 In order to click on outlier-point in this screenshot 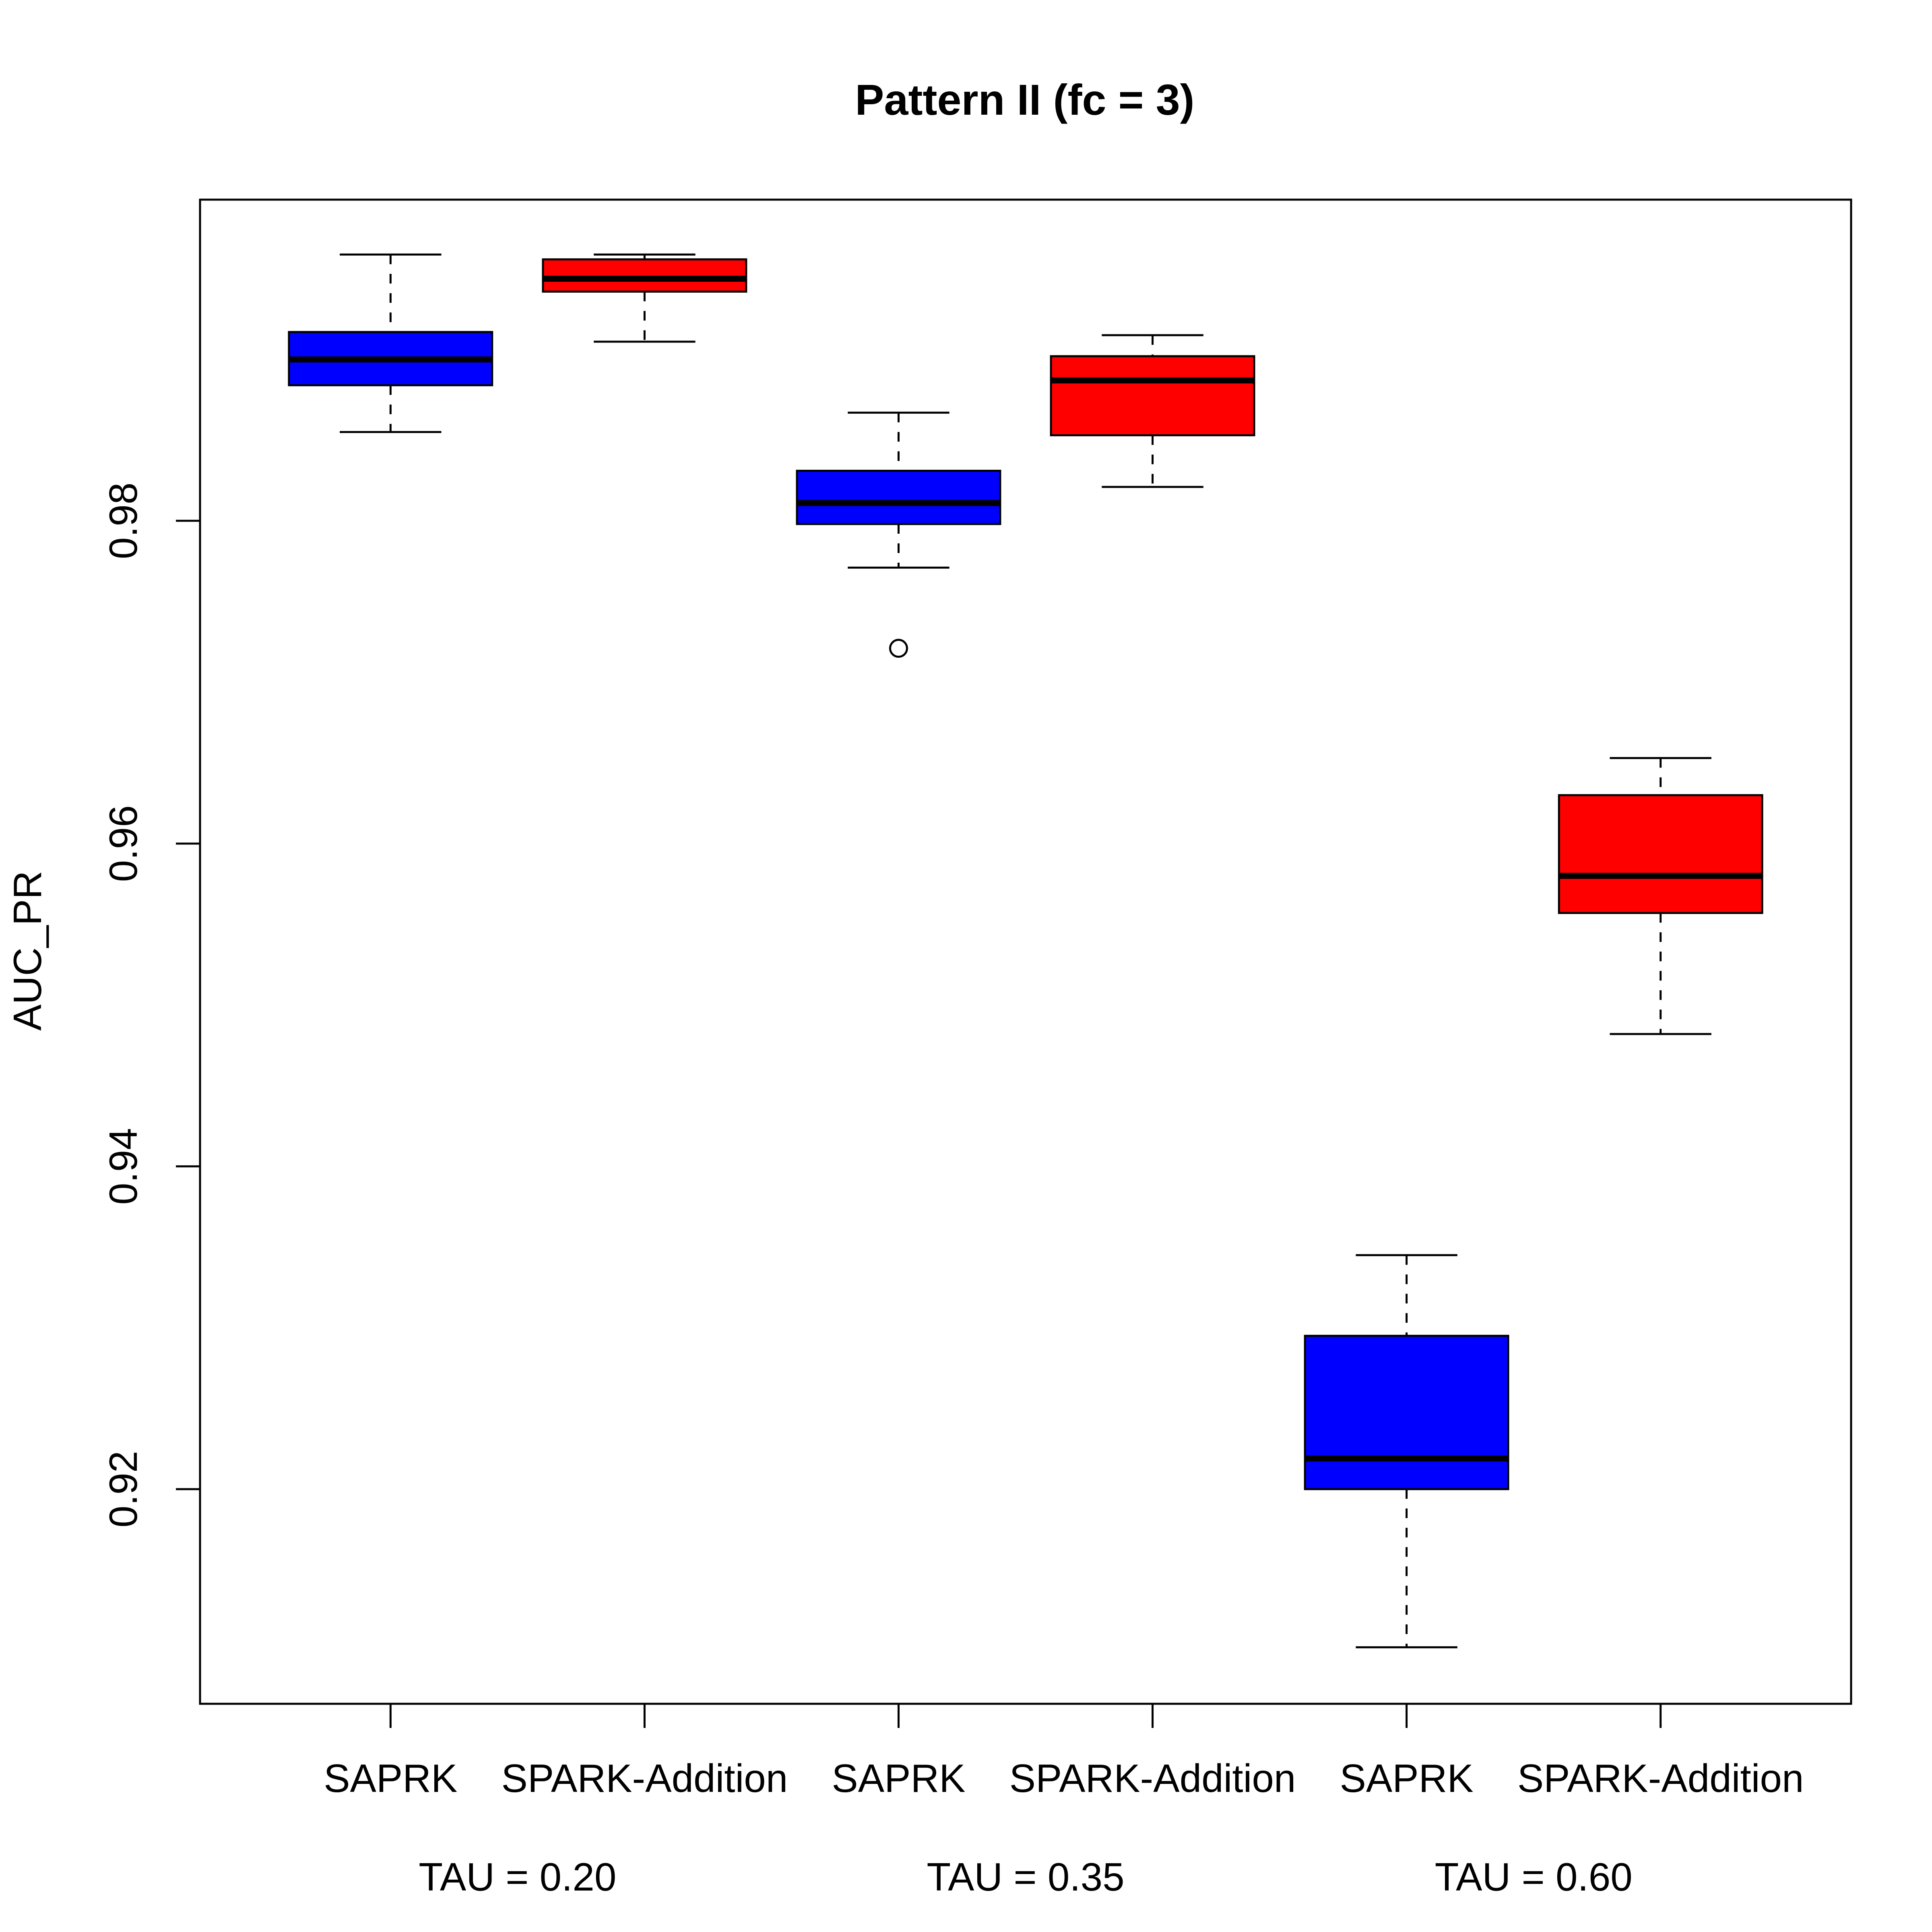, I will do `click(898, 648)`.